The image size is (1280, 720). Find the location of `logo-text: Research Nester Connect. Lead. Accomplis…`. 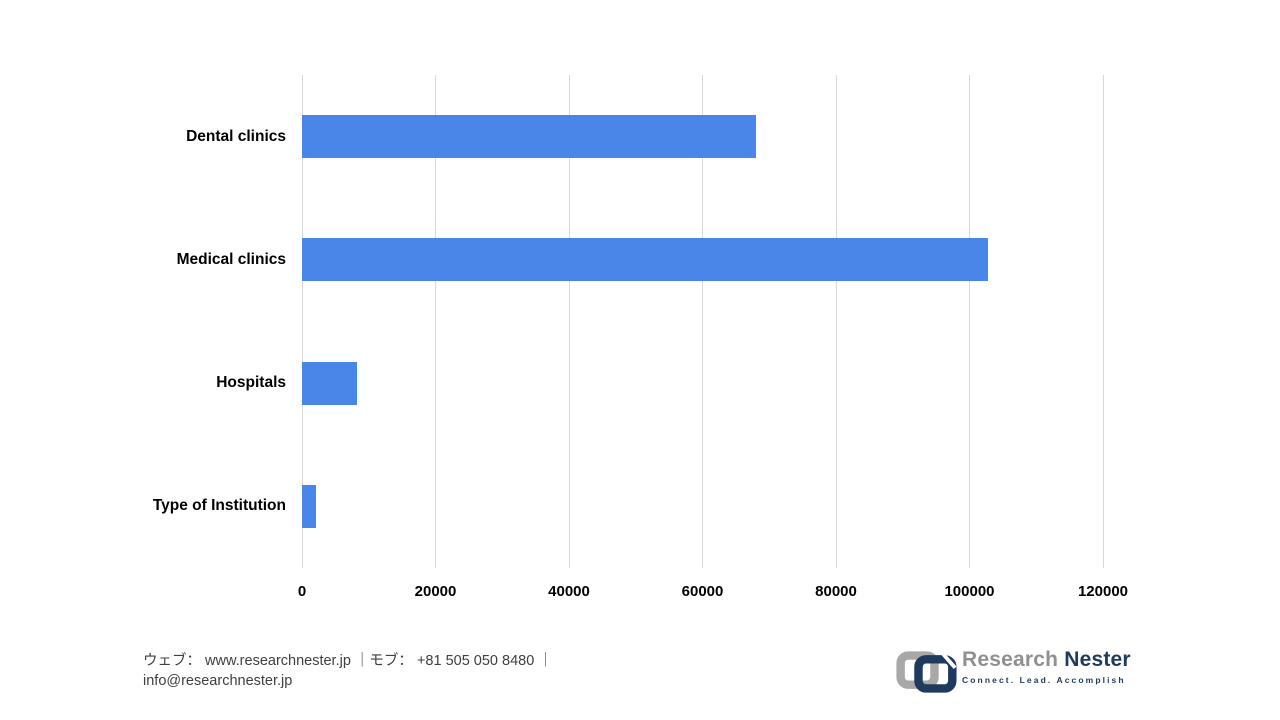

logo-text: Research Nester Connect. Lead. Accomplis… is located at coordinates (1046, 666).